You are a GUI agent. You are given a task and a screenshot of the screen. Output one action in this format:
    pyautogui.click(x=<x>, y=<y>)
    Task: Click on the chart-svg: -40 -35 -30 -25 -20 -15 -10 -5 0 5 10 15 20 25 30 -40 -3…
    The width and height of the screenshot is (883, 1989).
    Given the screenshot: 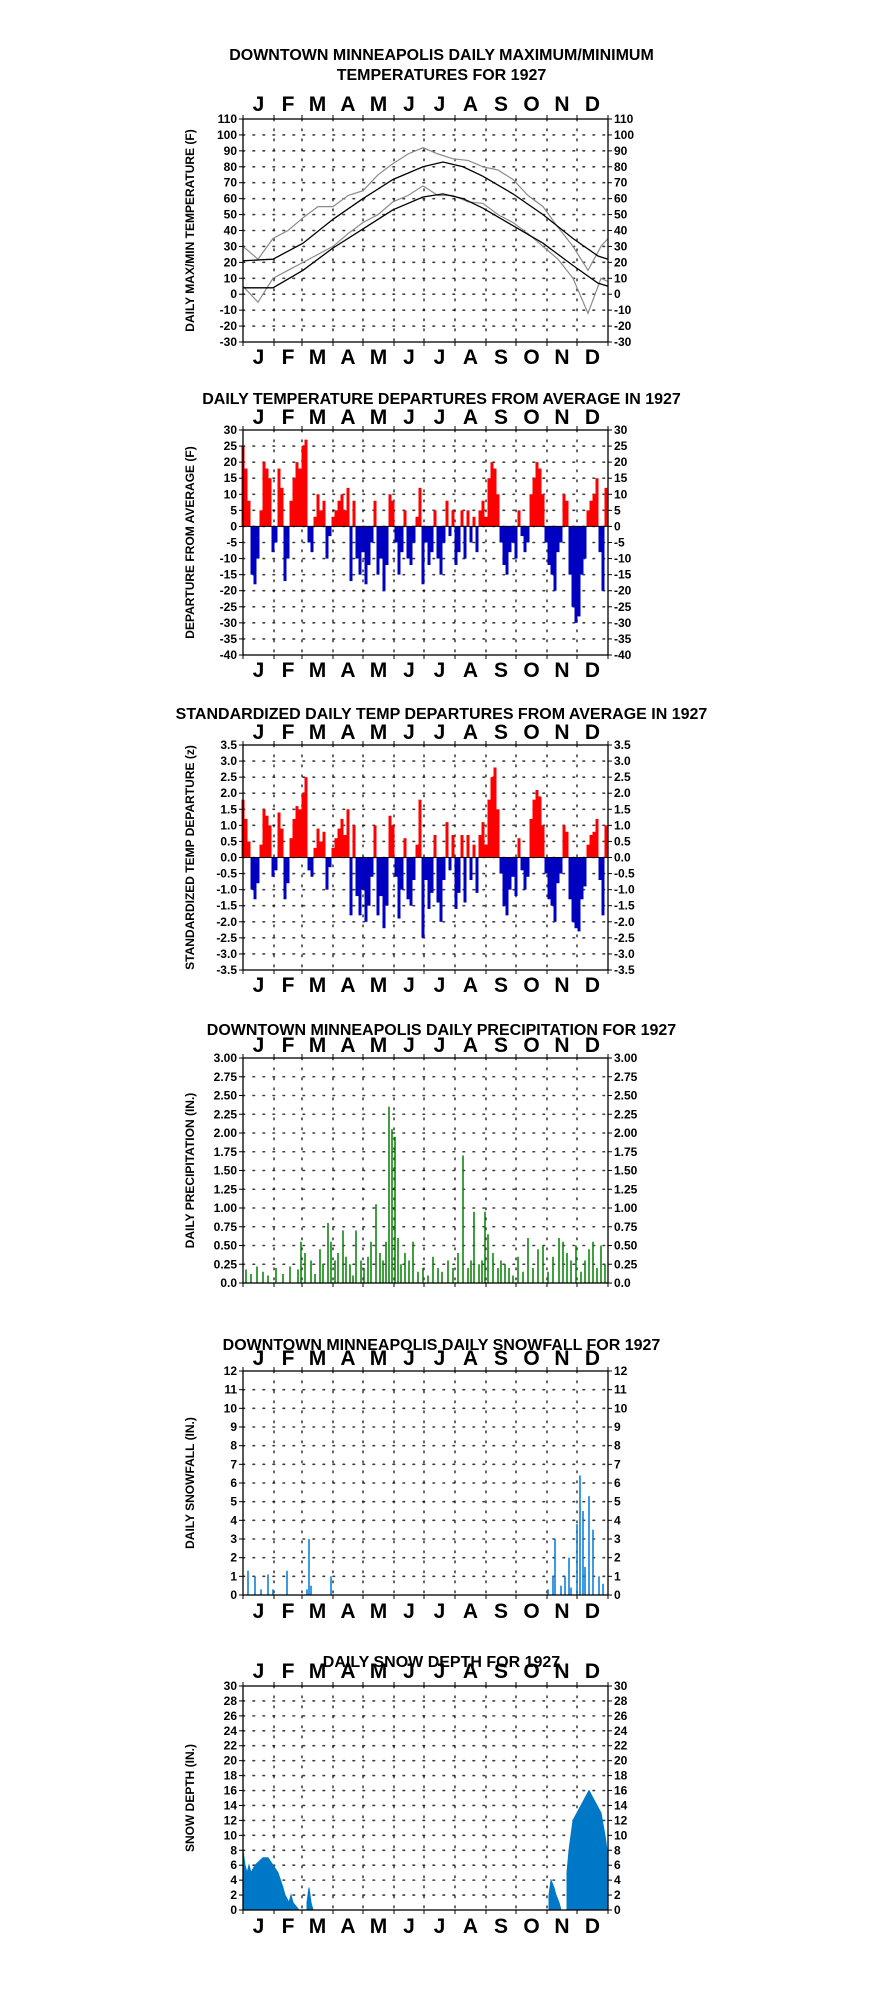 What is the action you would take?
    pyautogui.click(x=407, y=544)
    